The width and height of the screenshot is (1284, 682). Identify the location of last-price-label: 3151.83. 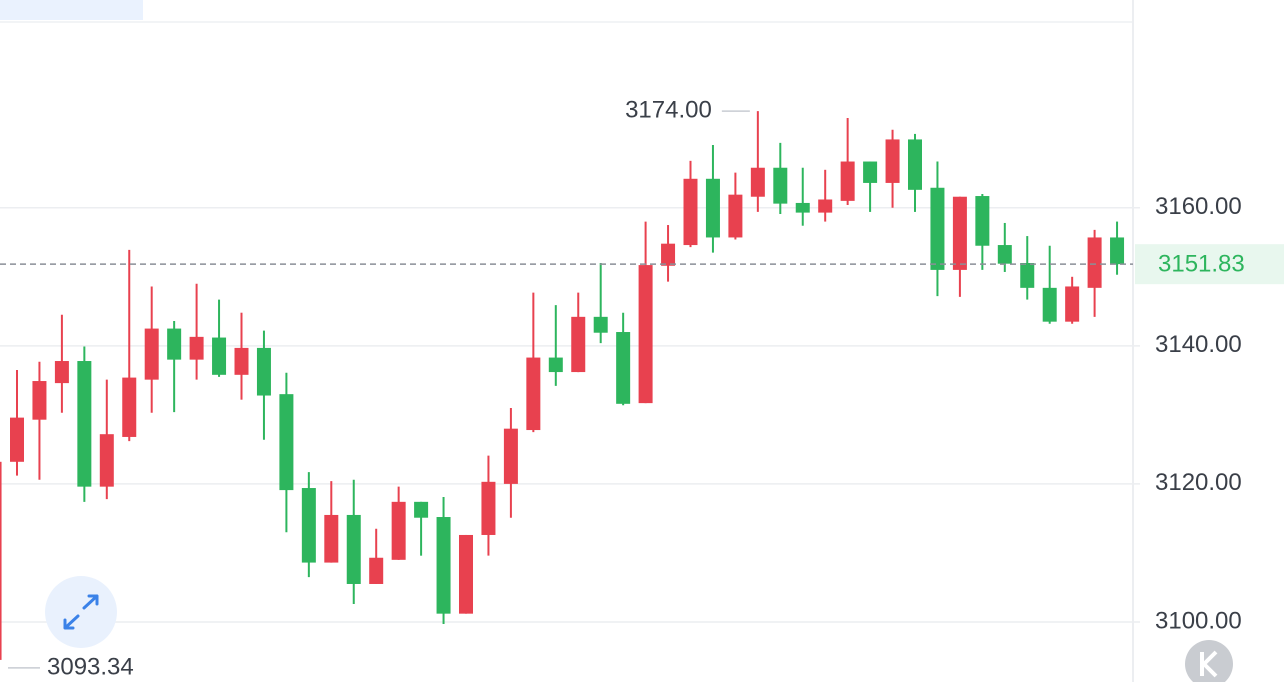
(1201, 264).